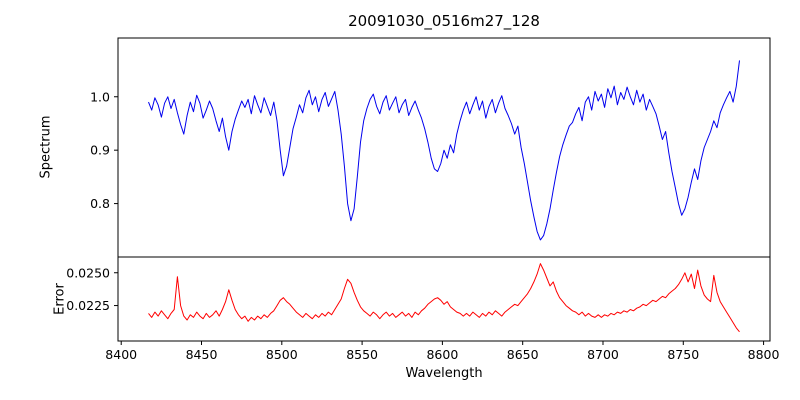 Image resolution: width=800 pixels, height=400 pixels. Describe the element at coordinates (88, 305) in the screenshot. I see `error-y-tick-label: 0.0225` at that location.